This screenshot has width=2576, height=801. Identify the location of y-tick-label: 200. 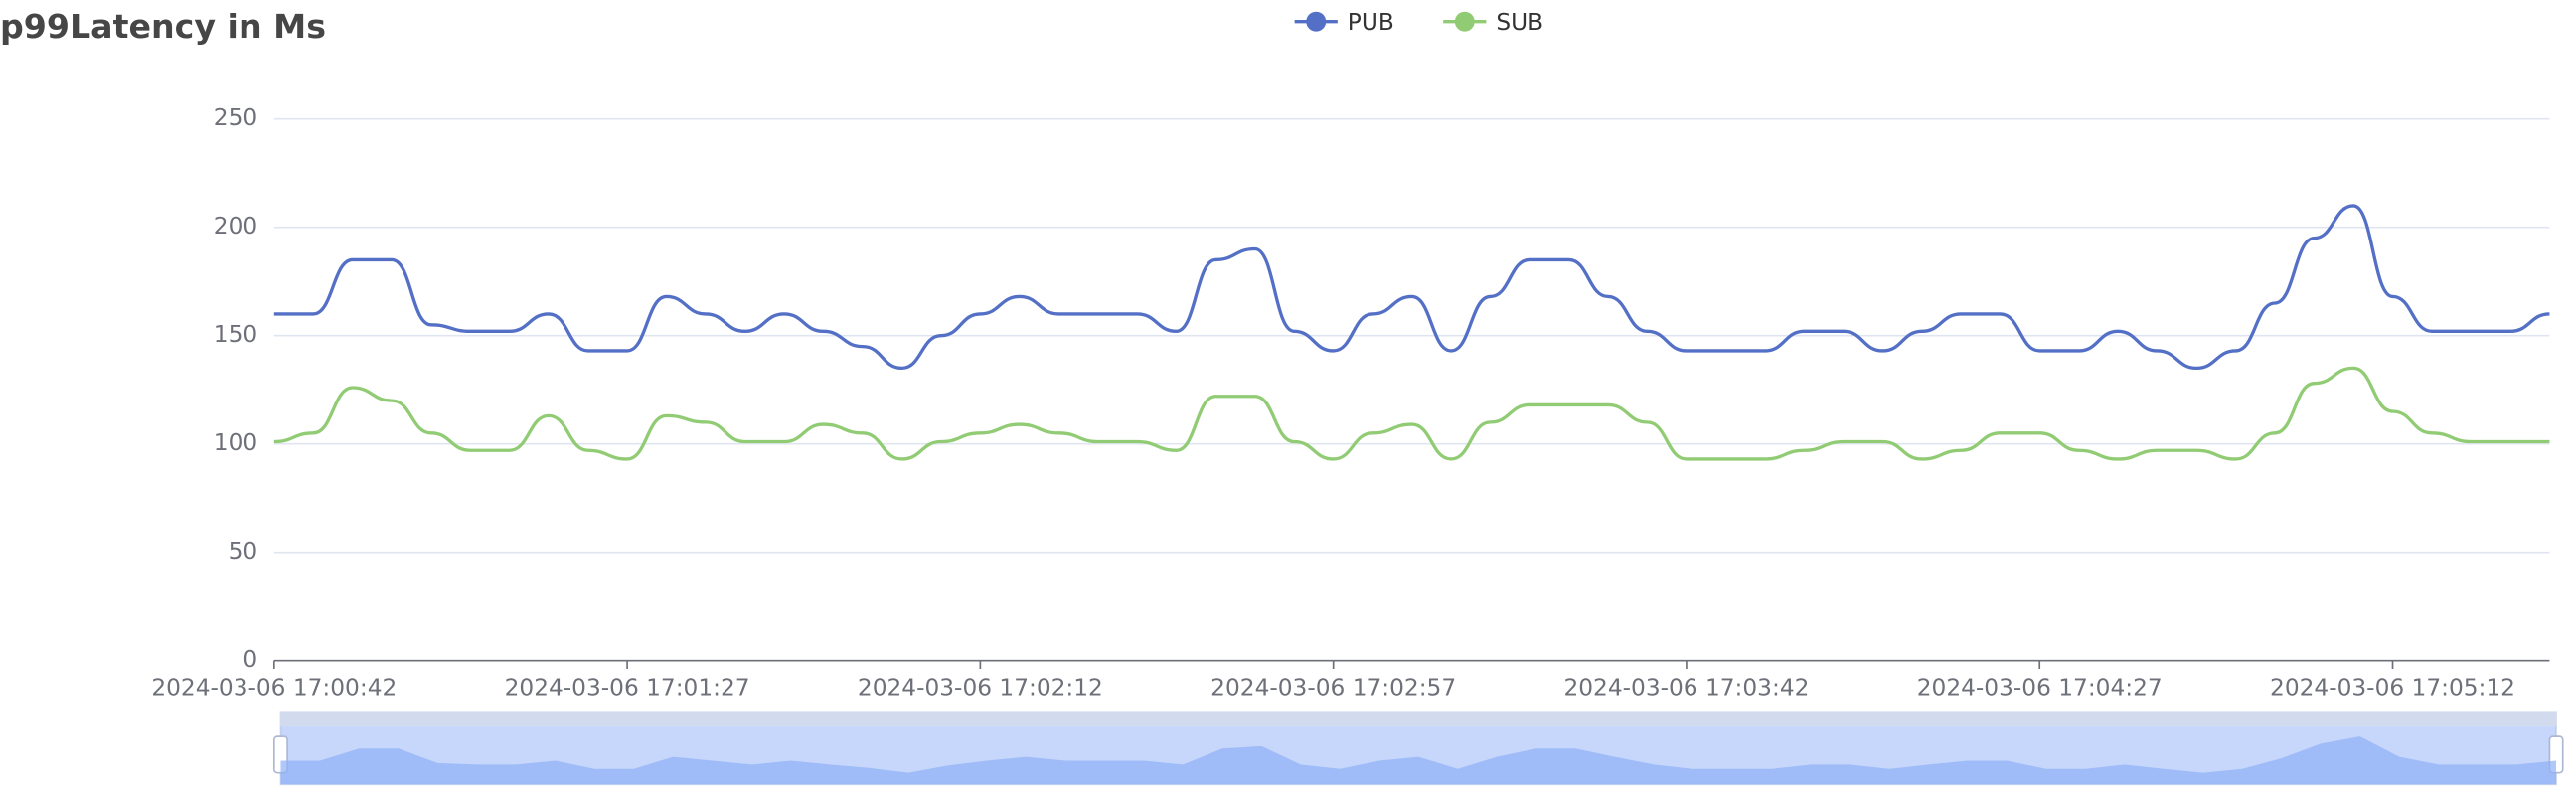
(235, 226).